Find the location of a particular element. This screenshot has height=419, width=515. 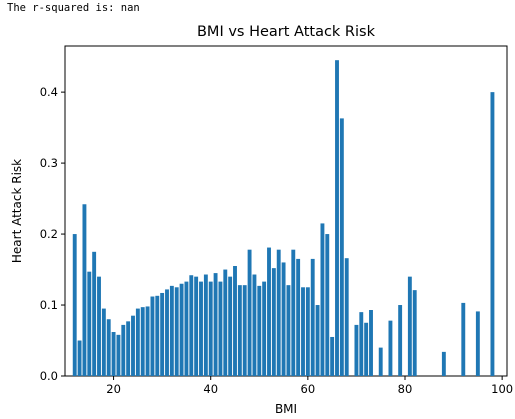

y-tick-label: 0.4 is located at coordinates (49, 92).